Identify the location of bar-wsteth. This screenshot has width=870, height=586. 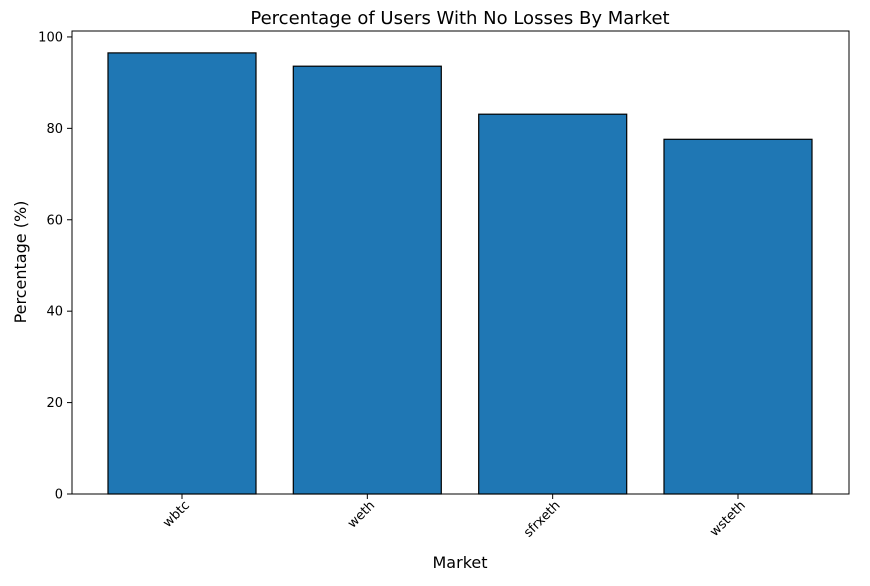
(738, 316).